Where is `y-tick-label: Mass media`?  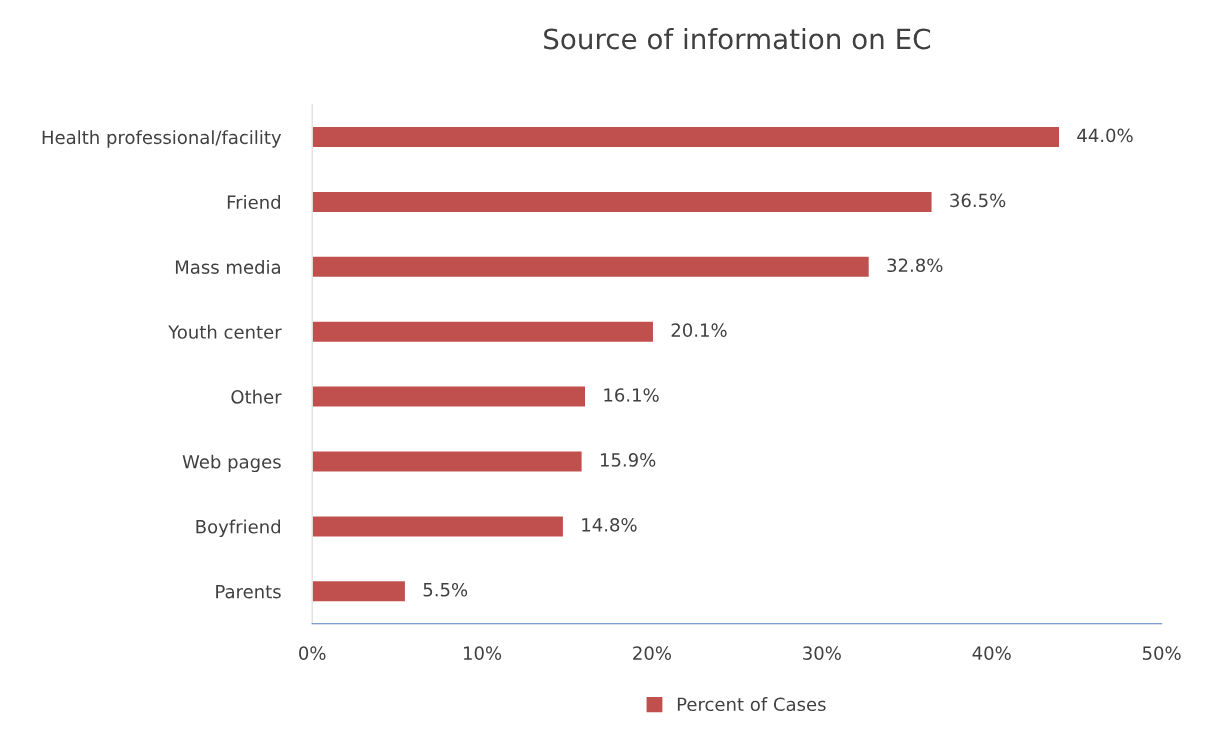
y-tick-label: Mass media is located at coordinates (227, 266).